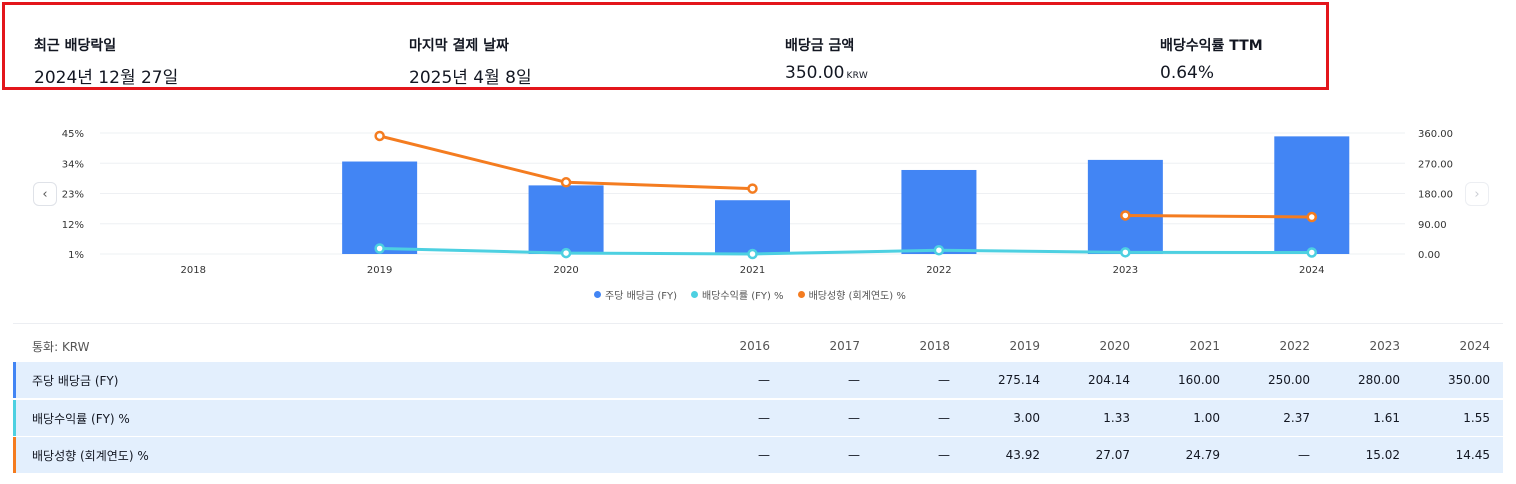 The height and width of the screenshot is (484, 1516). What do you see at coordinates (1022, 455) in the screenshot?
I see `table-cell: 43.92` at bounding box center [1022, 455].